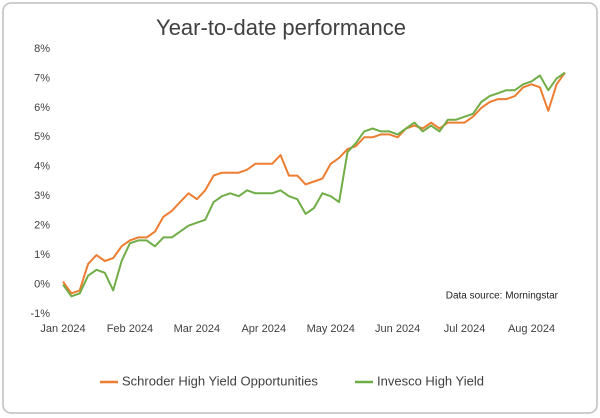  What do you see at coordinates (42, 167) in the screenshot?
I see `y-tick-label: 4%` at bounding box center [42, 167].